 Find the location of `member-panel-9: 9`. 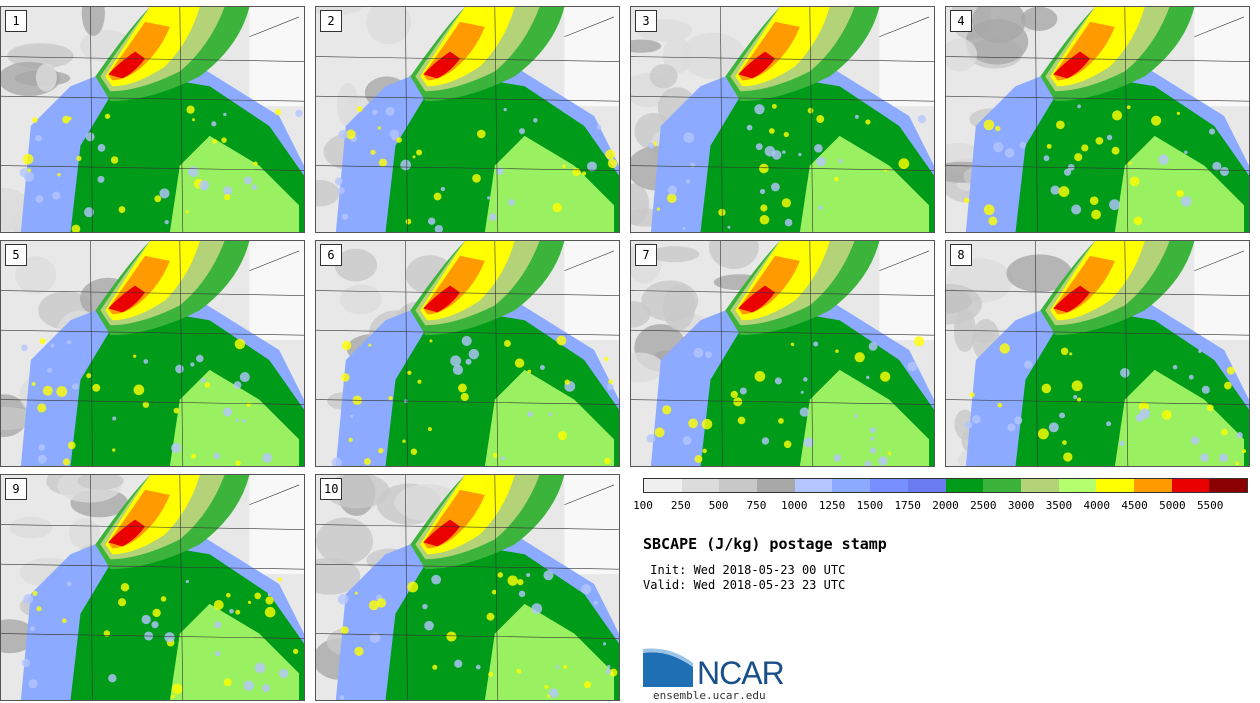

member-panel-9: 9 is located at coordinates (152, 587).